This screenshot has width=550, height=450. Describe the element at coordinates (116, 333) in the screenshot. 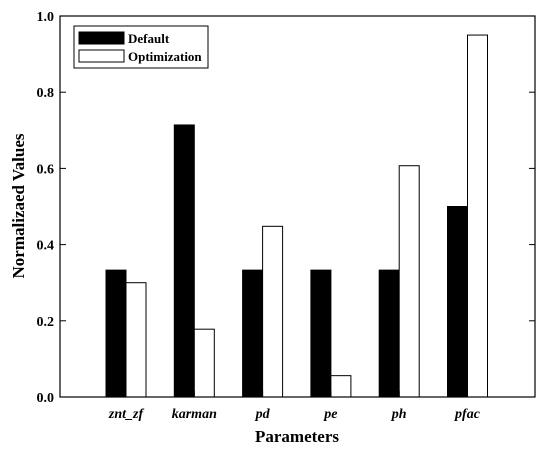

I see `bar-default-znt_zf` at that location.